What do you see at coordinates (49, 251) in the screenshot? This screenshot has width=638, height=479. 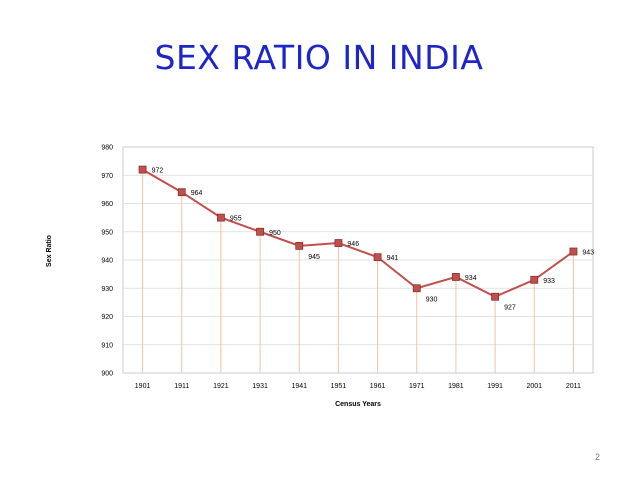 I see `y-axis-title: Sex Ratio` at bounding box center [49, 251].